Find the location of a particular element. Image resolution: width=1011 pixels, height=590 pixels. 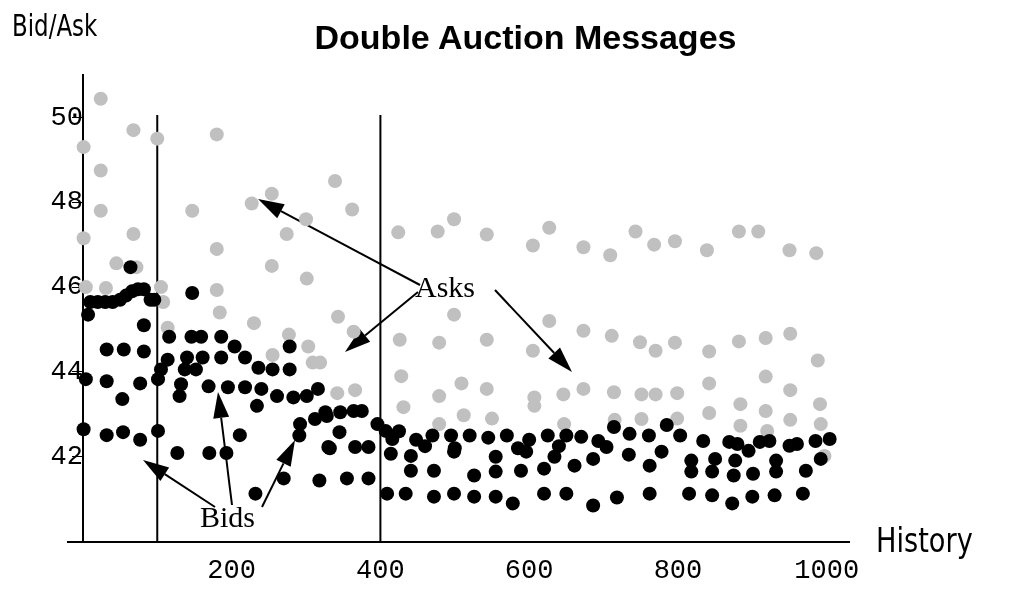

y-tick-label: 50 is located at coordinates (66, 117).